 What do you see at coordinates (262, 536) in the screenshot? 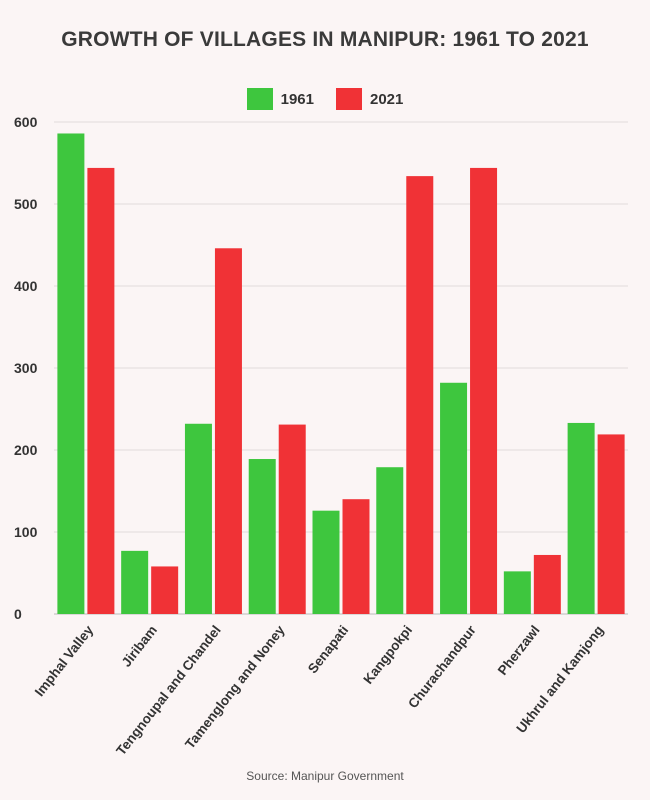
I see `bar-tamenglong-and-noney-1961` at bounding box center [262, 536].